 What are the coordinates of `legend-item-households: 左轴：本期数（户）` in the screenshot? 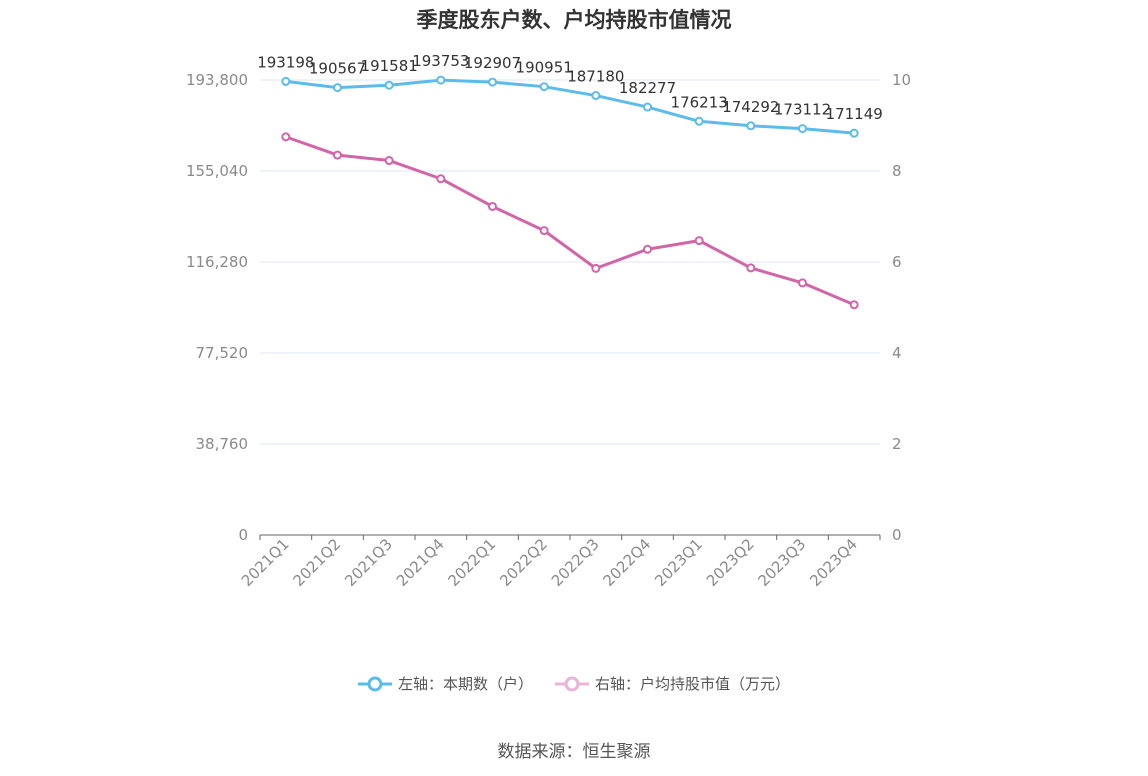 It's located at (445, 683).